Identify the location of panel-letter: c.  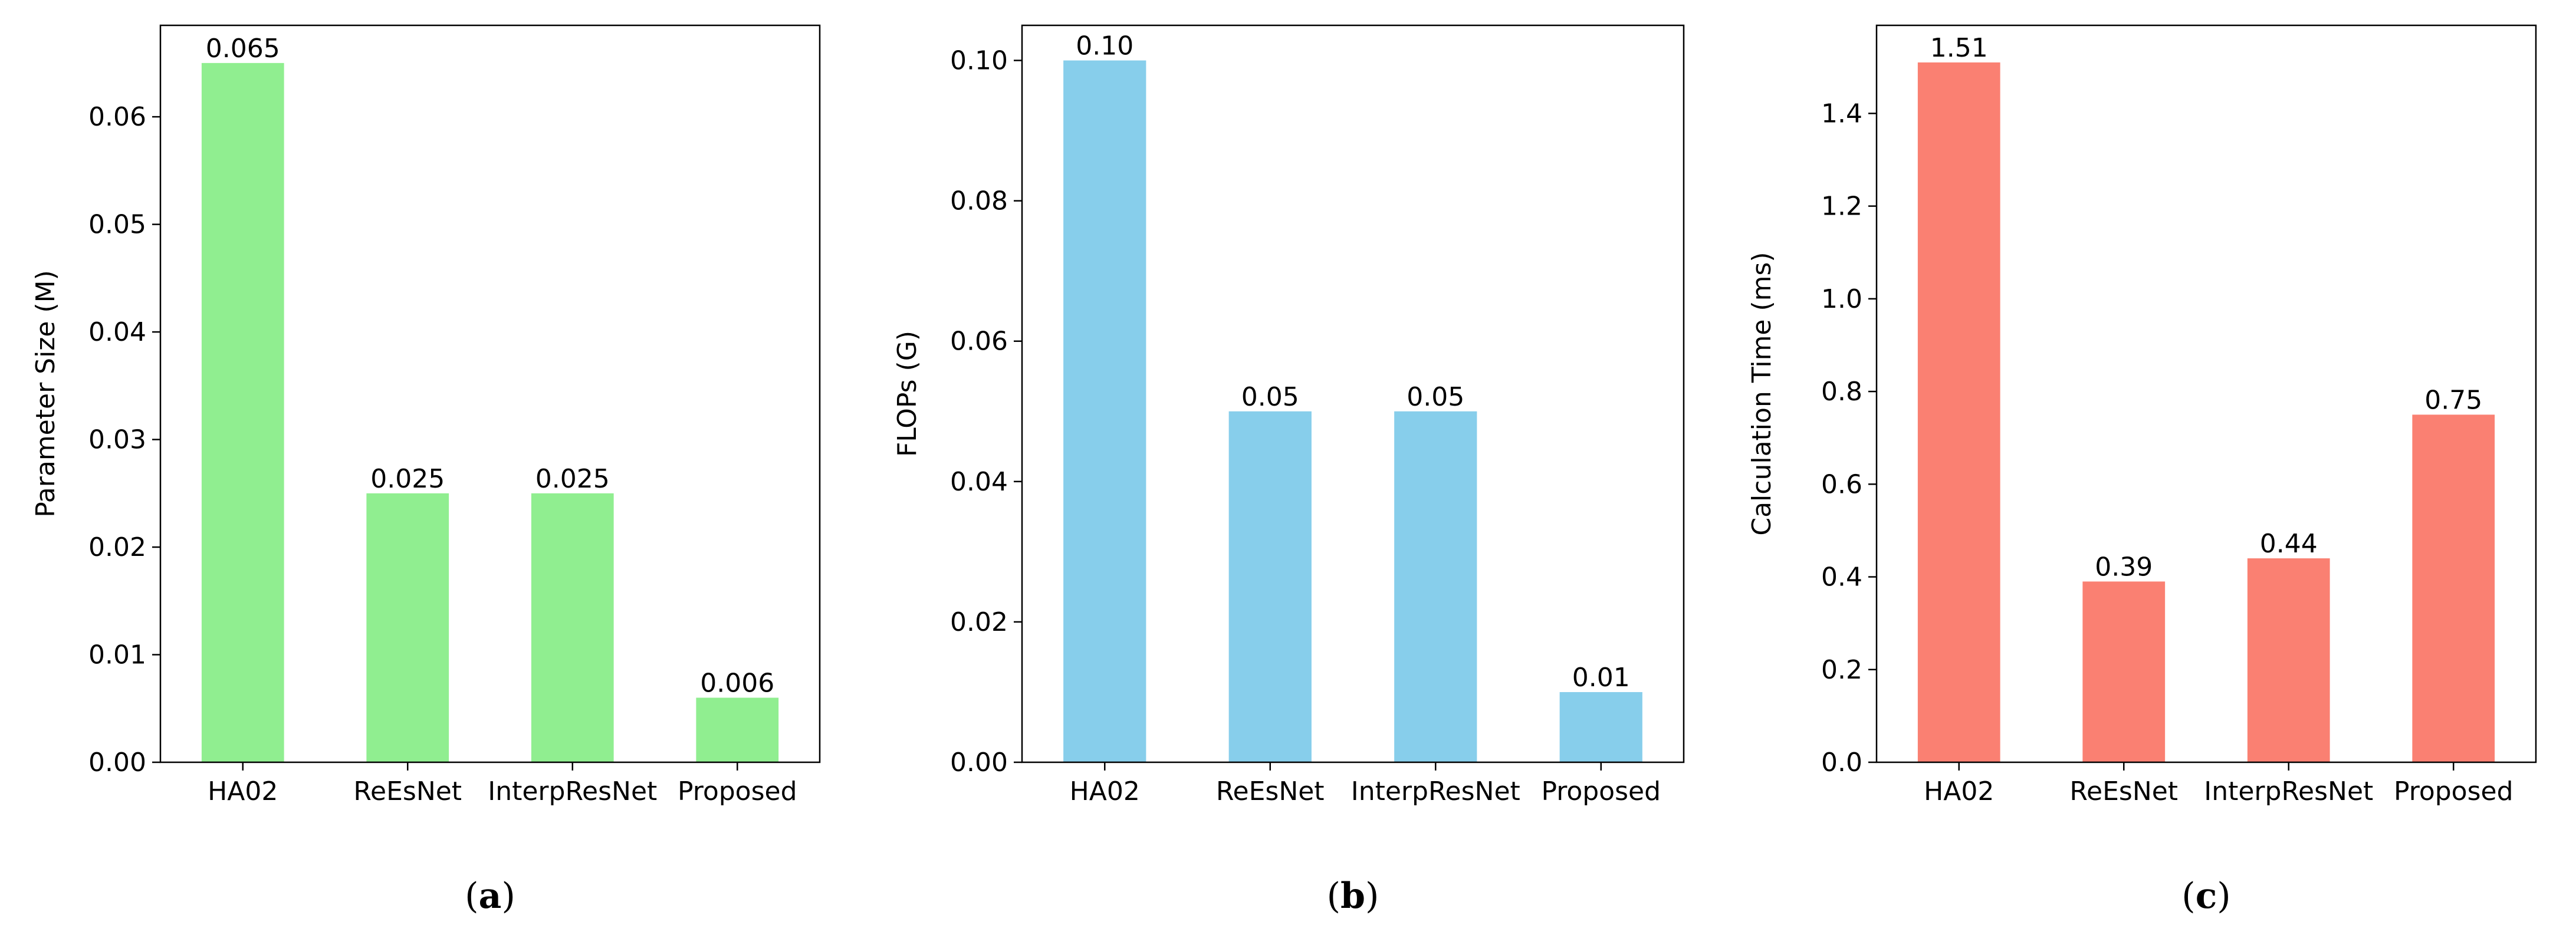
(2206, 896).